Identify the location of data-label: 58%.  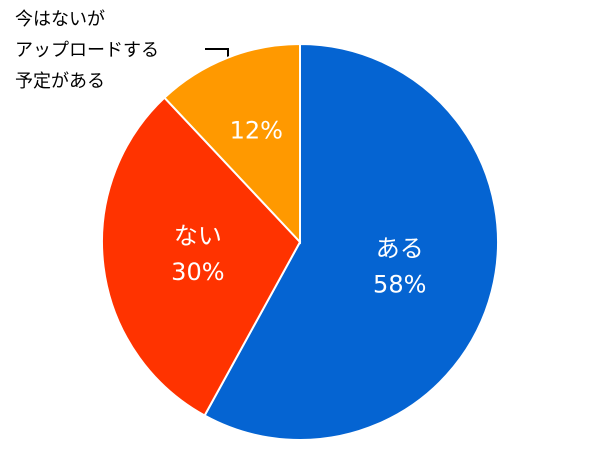
(399, 285).